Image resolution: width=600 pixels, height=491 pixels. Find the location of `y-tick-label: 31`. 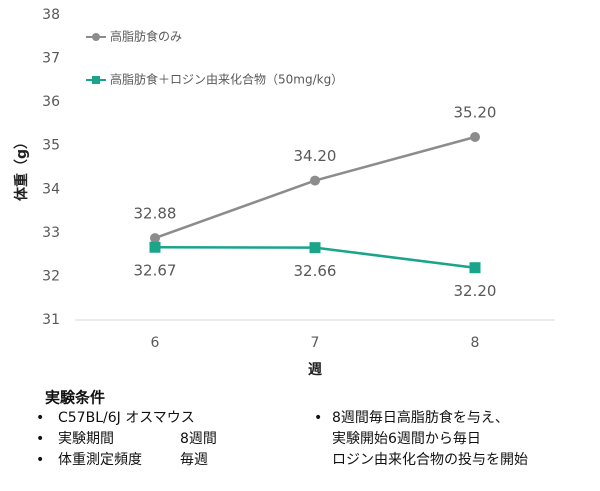

y-tick-label: 31 is located at coordinates (51, 320).